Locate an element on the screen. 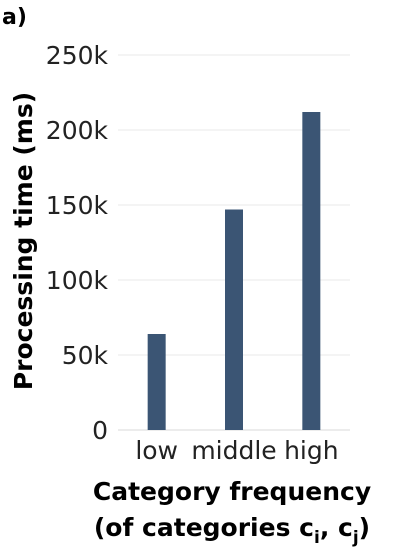 The image size is (400, 550). y-tick-label: 250k is located at coordinates (77, 55).